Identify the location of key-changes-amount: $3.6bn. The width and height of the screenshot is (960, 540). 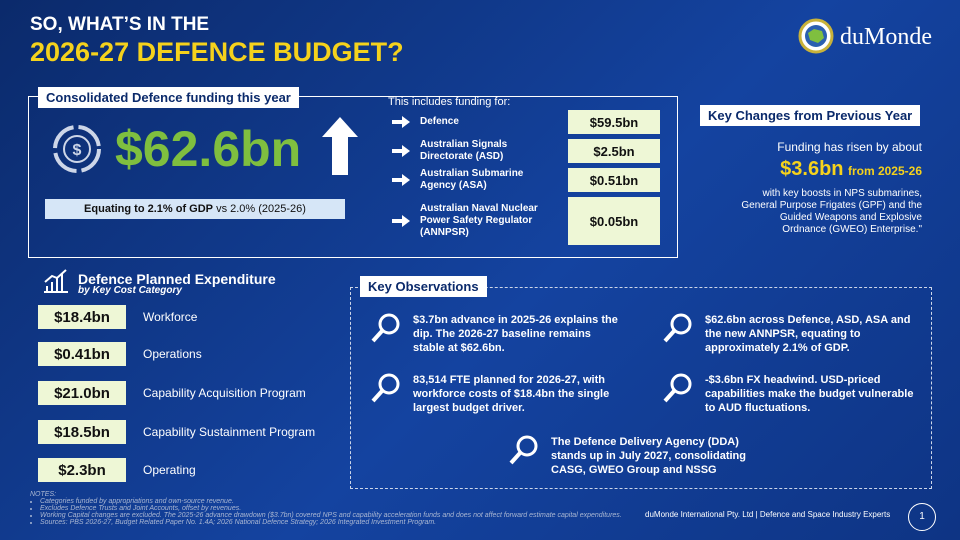
(812, 169).